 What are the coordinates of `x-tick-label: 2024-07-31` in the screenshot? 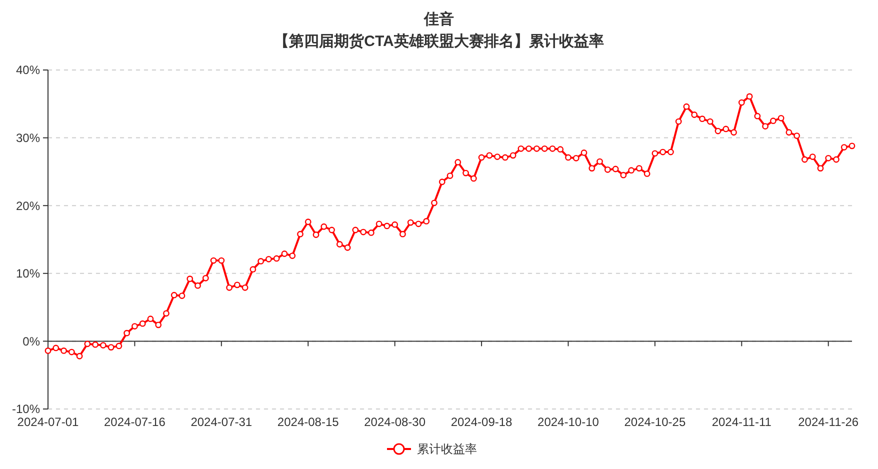 It's located at (221, 422).